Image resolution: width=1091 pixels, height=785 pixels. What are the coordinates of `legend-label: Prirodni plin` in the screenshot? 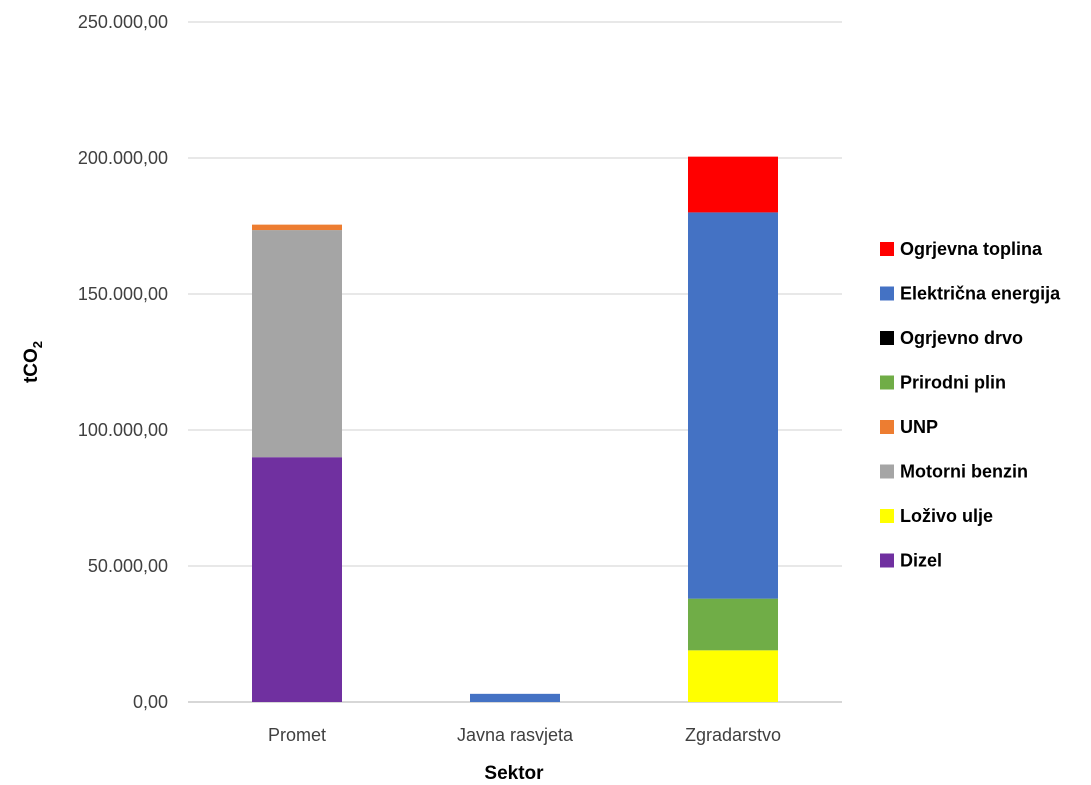 It's located at (953, 383).